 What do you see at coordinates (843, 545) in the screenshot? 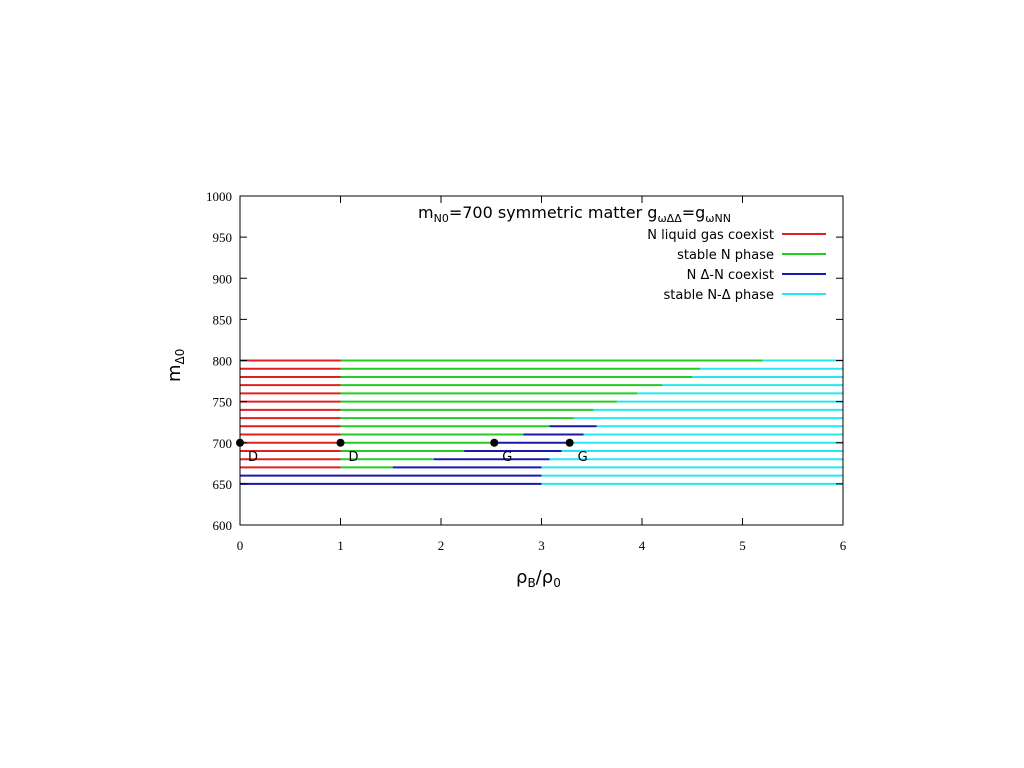
I see `x-tick-label: 6` at bounding box center [843, 545].